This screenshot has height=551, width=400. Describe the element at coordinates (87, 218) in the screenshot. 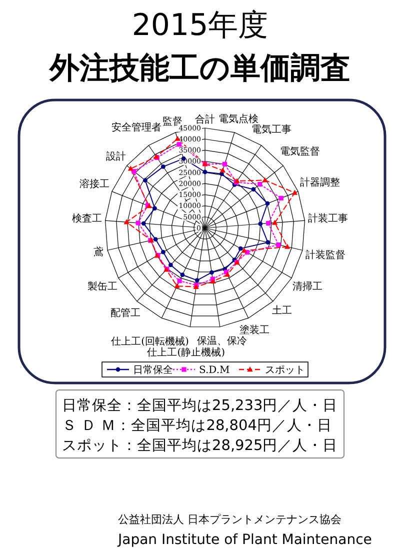

I see `spoke-label: 検査工` at that location.